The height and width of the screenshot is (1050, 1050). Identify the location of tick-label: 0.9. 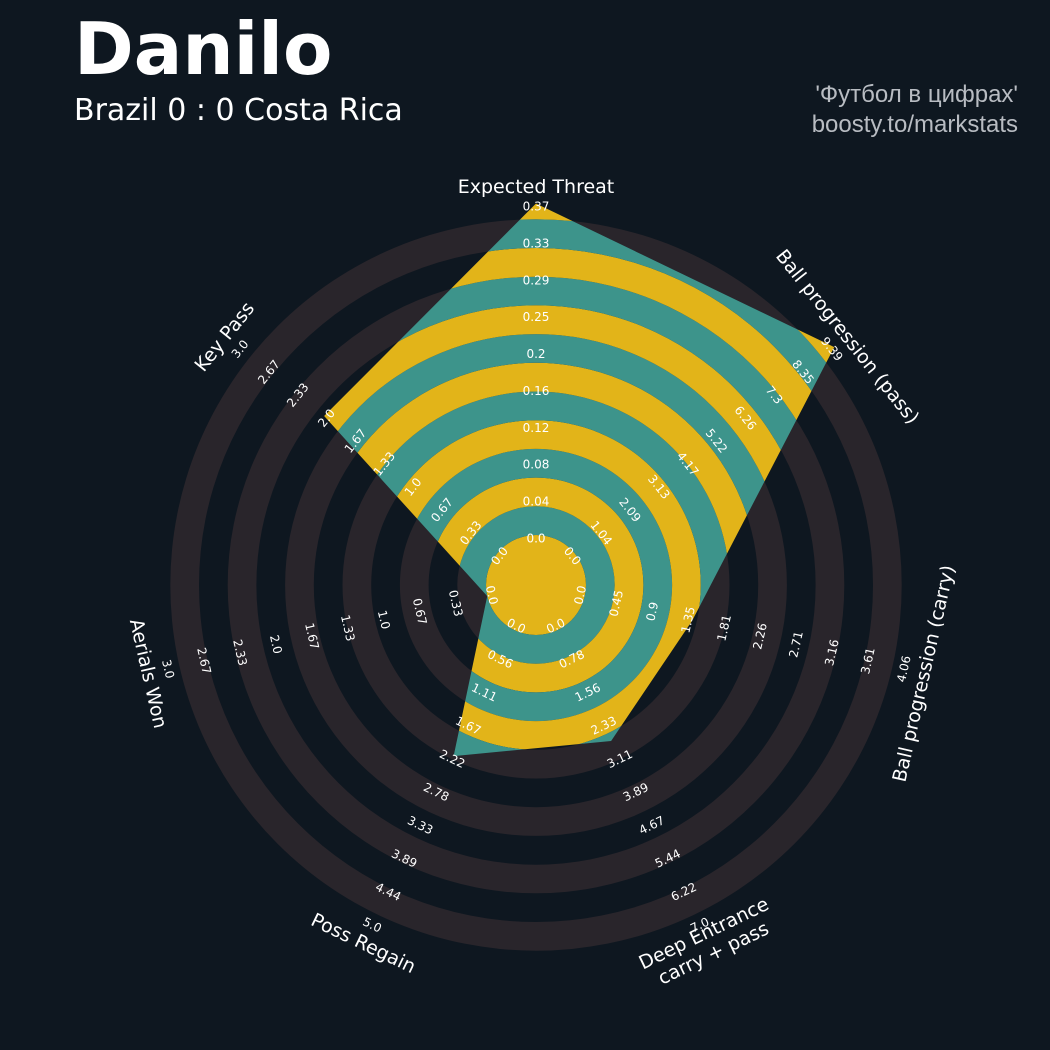
(652, 612).